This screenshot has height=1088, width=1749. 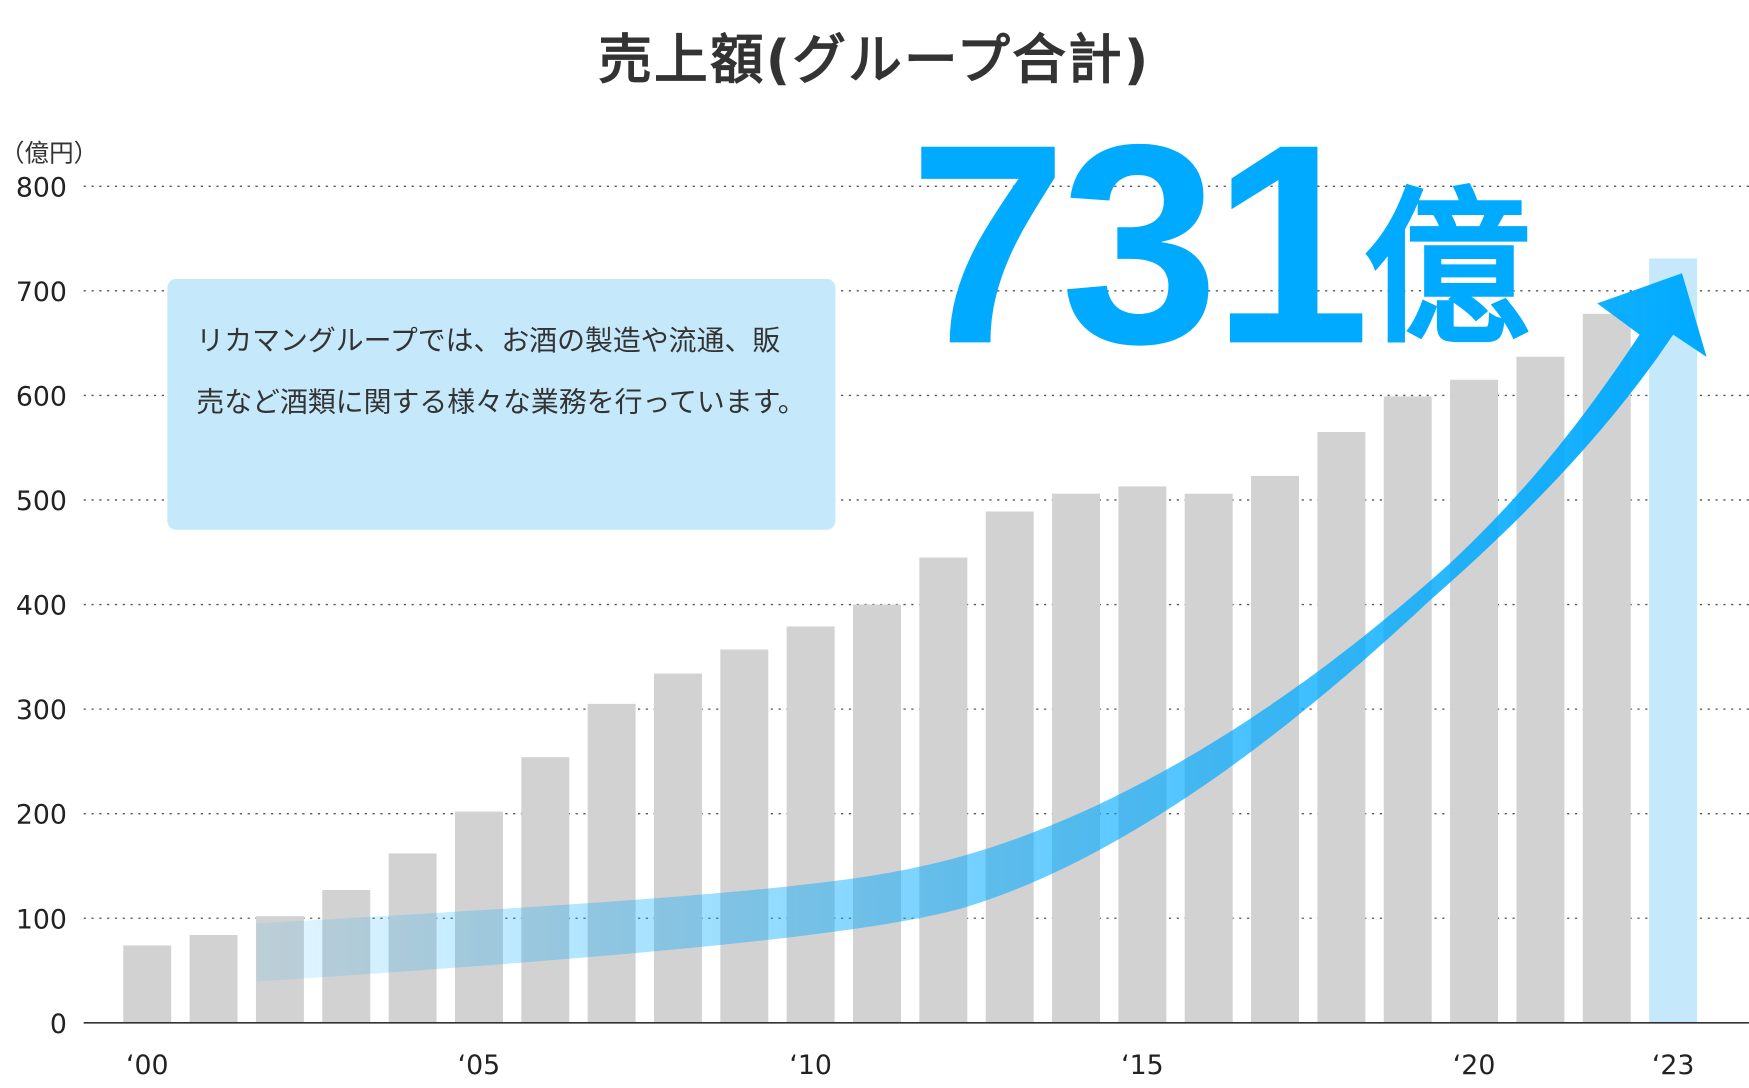 What do you see at coordinates (1474, 701) in the screenshot?
I see `bar-2020` at bounding box center [1474, 701].